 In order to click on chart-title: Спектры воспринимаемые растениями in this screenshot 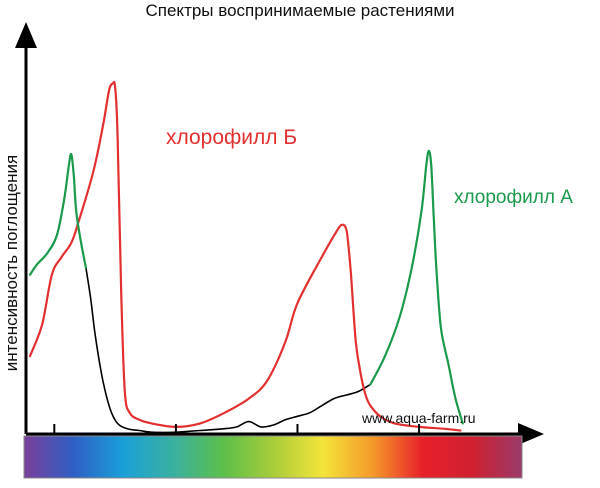, I will do `click(300, 10)`.